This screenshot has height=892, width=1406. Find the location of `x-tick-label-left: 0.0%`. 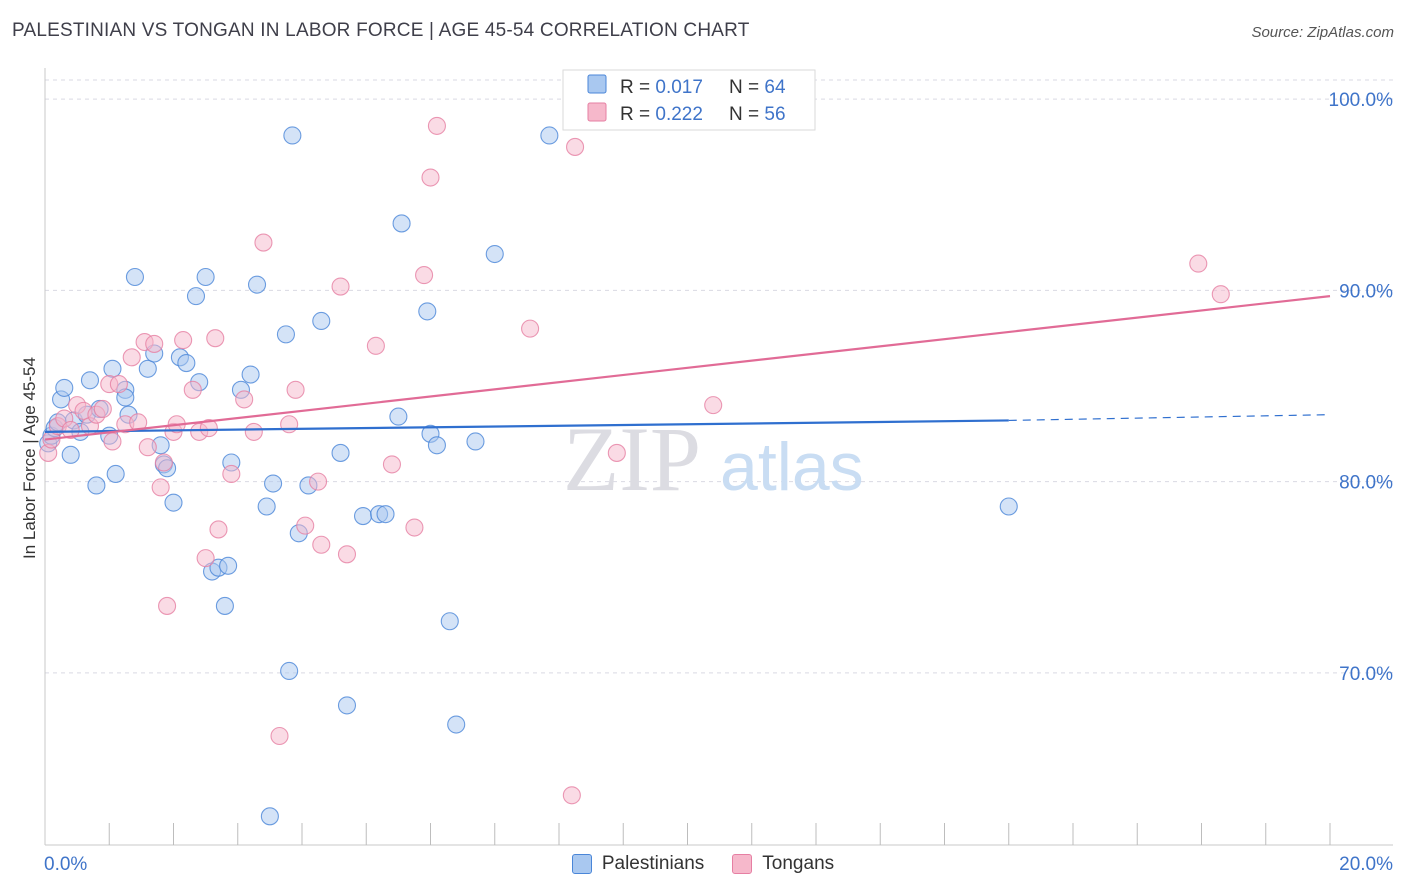

x-tick-label-left: 0.0% is located at coordinates (65, 864).